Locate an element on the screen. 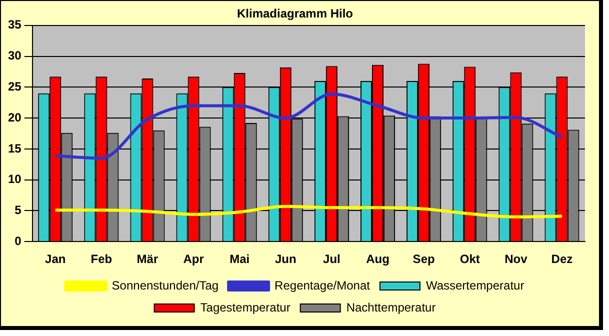 Image resolution: width=609 pixels, height=336 pixels. y-tick-label: 30 is located at coordinates (15, 55).